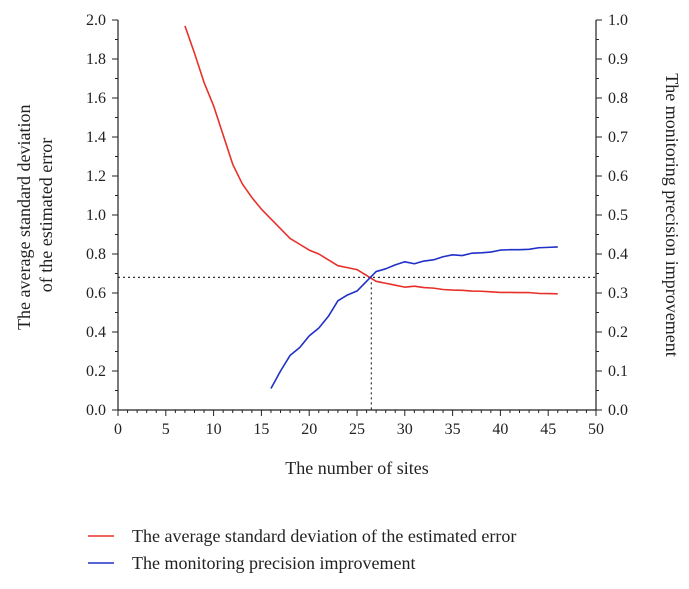 Image resolution: width=689 pixels, height=589 pixels. What do you see at coordinates (96, 20) in the screenshot?
I see `y-left-tick-label: 2.0` at bounding box center [96, 20].